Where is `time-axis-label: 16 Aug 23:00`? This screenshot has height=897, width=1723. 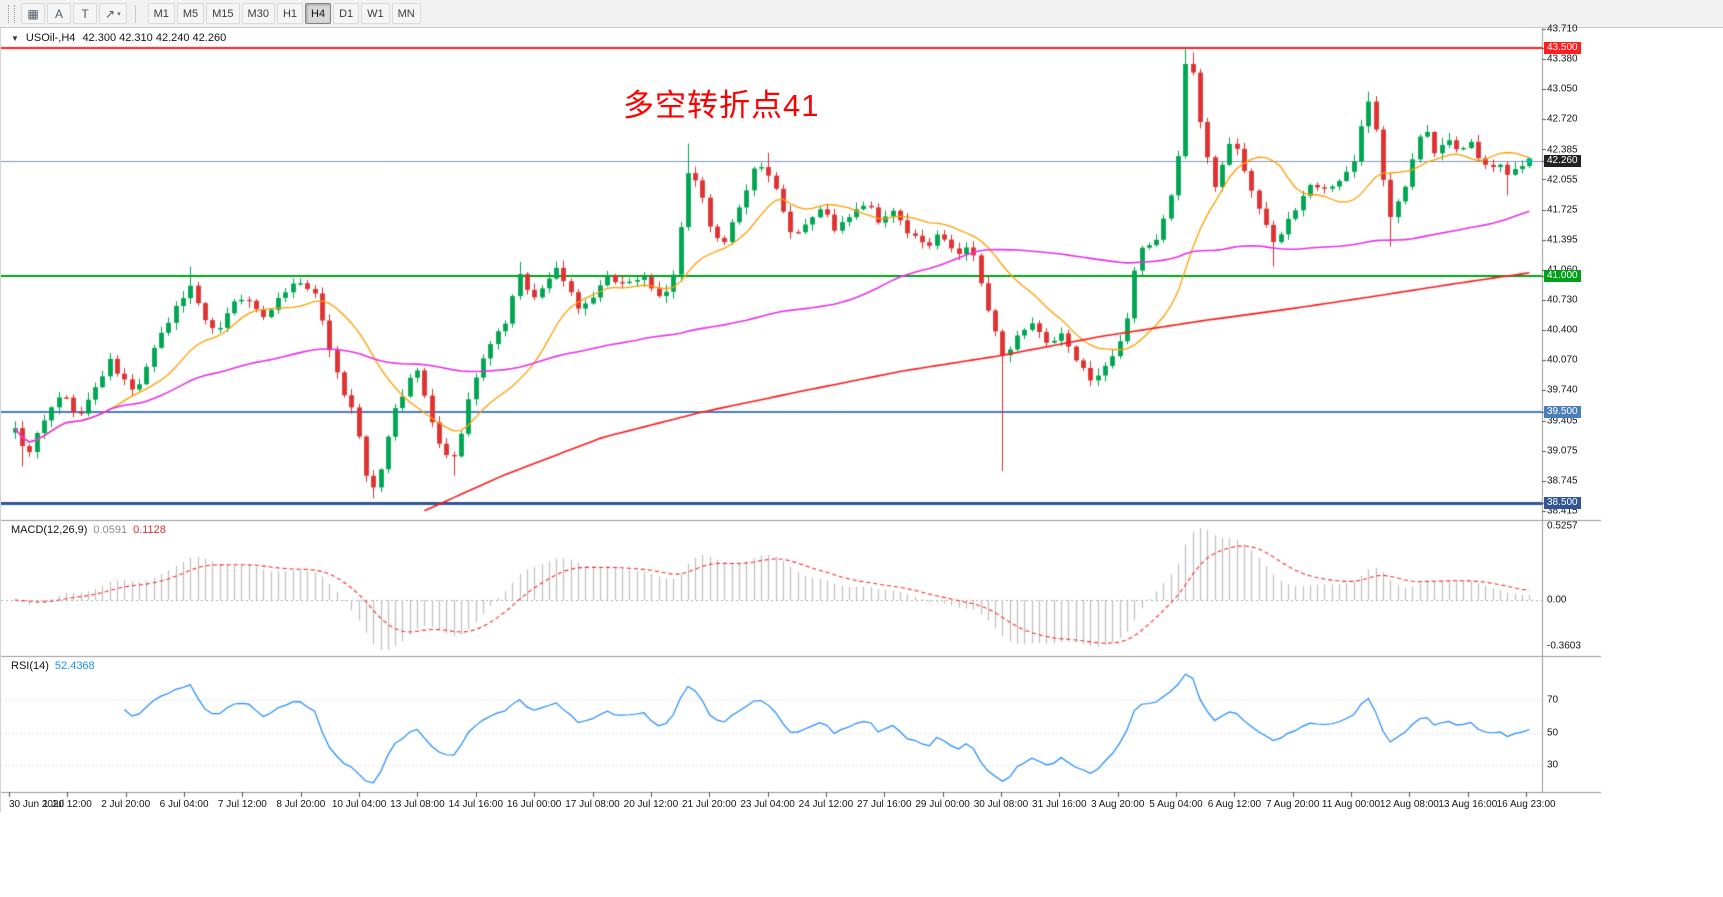
time-axis-label: 16 Aug 23:00 is located at coordinates (1526, 804).